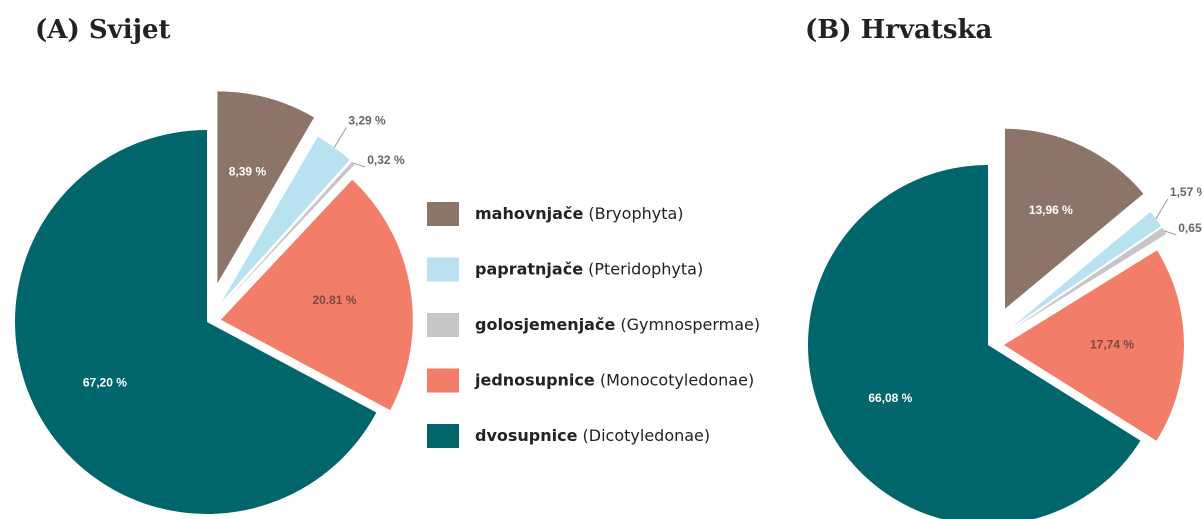 The width and height of the screenshot is (1202, 519). What do you see at coordinates (643, 268) in the screenshot?
I see `legend-latin: (Pteridophyta)` at bounding box center [643, 268].